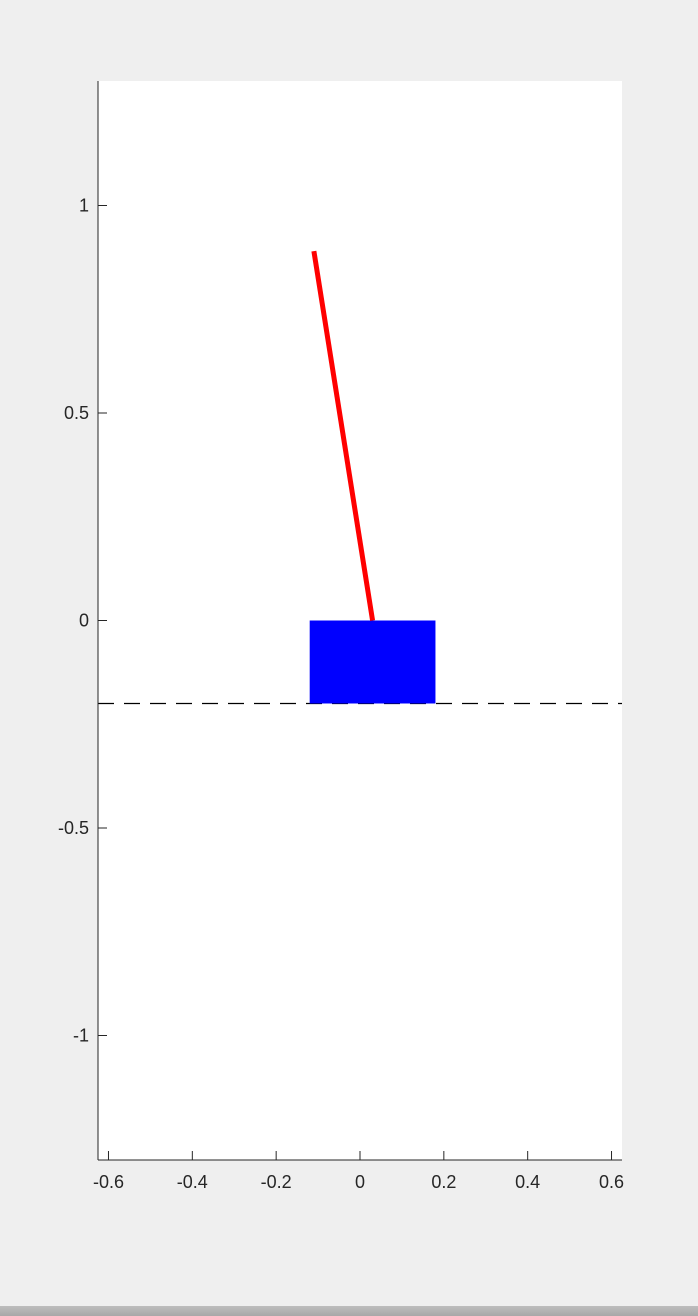 This screenshot has height=1316, width=698. What do you see at coordinates (349, 1311) in the screenshot?
I see `window-bottom-edge` at bounding box center [349, 1311].